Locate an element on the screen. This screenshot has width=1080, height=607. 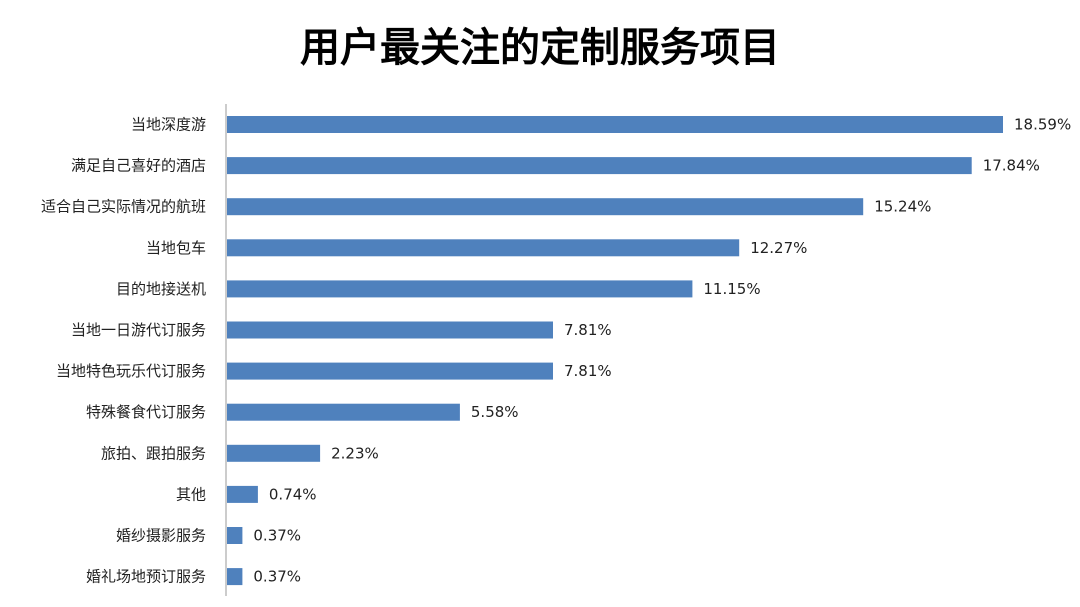
category-label-4: 当地包车 is located at coordinates (176, 248).